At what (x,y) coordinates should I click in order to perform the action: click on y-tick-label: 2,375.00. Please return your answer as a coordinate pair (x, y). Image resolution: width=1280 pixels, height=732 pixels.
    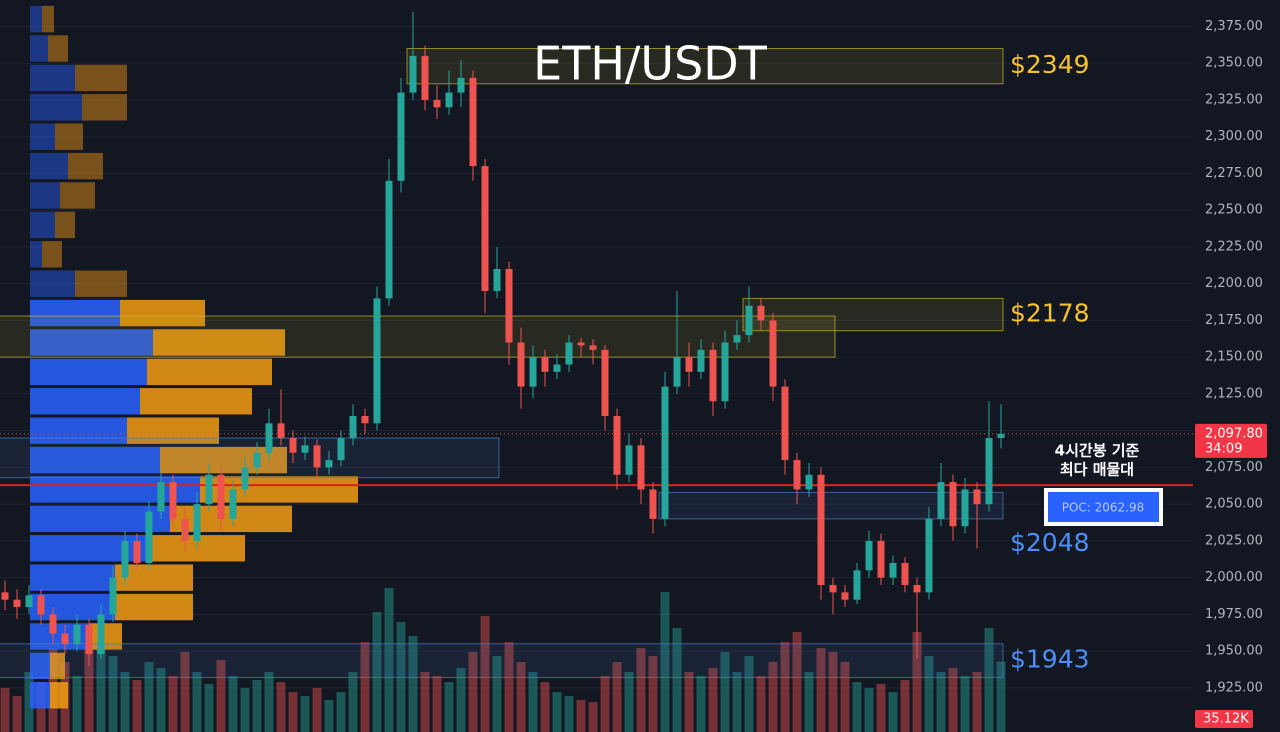
    Looking at the image, I should click on (1234, 26).